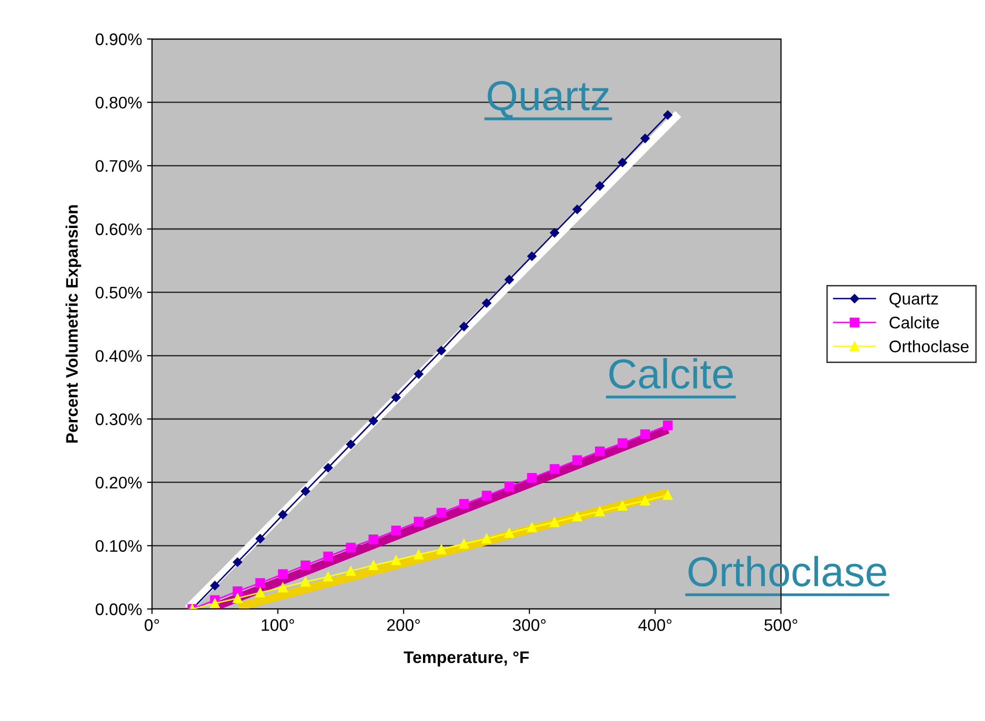 Image resolution: width=985 pixels, height=721 pixels. I want to click on x-axis-title: Temperature, °F, so click(466, 658).